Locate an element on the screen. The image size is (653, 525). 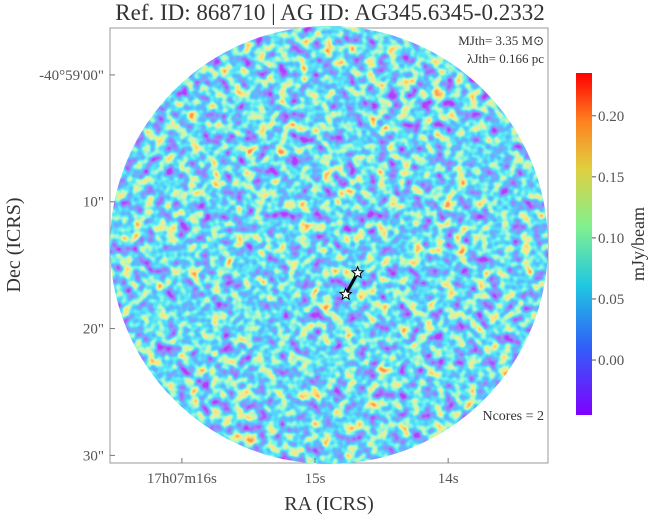
x-axis-label: RA (ICRS) is located at coordinates (328, 504).